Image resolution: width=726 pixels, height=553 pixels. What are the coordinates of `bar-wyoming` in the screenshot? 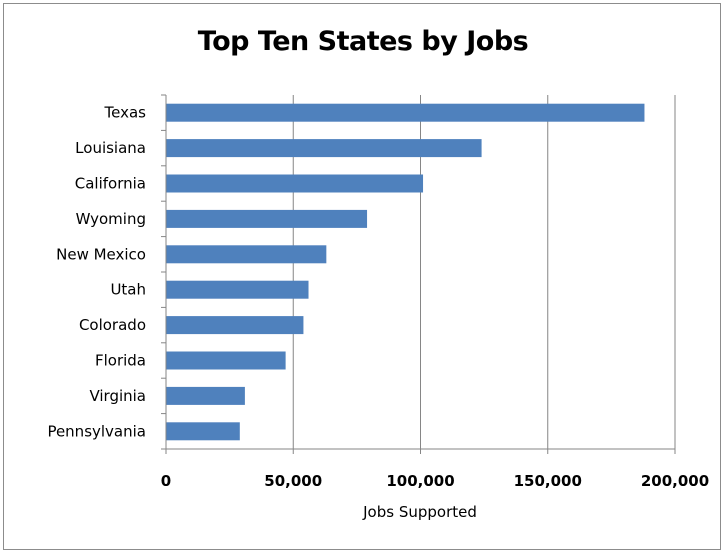 It's located at (267, 218).